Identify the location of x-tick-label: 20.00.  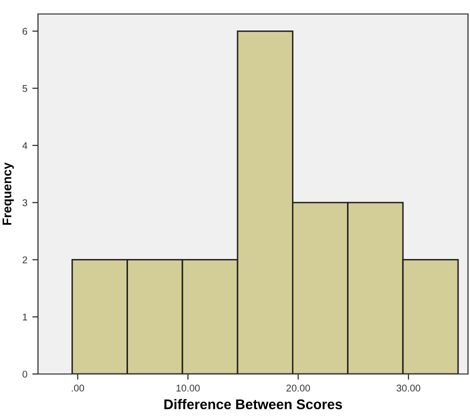
(298, 388).